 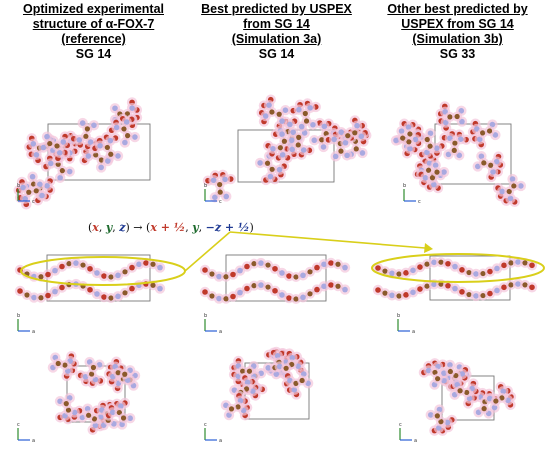 I want to click on sym-lhs-y: y, so click(x=109, y=227).